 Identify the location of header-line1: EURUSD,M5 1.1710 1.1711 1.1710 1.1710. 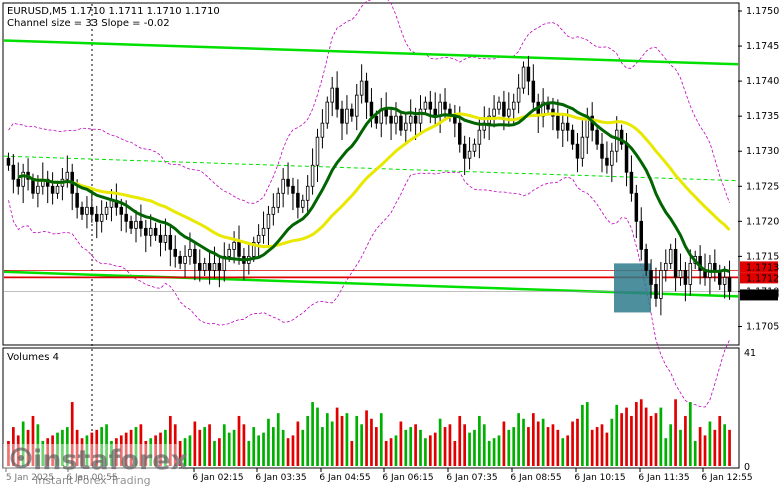
(113, 11).